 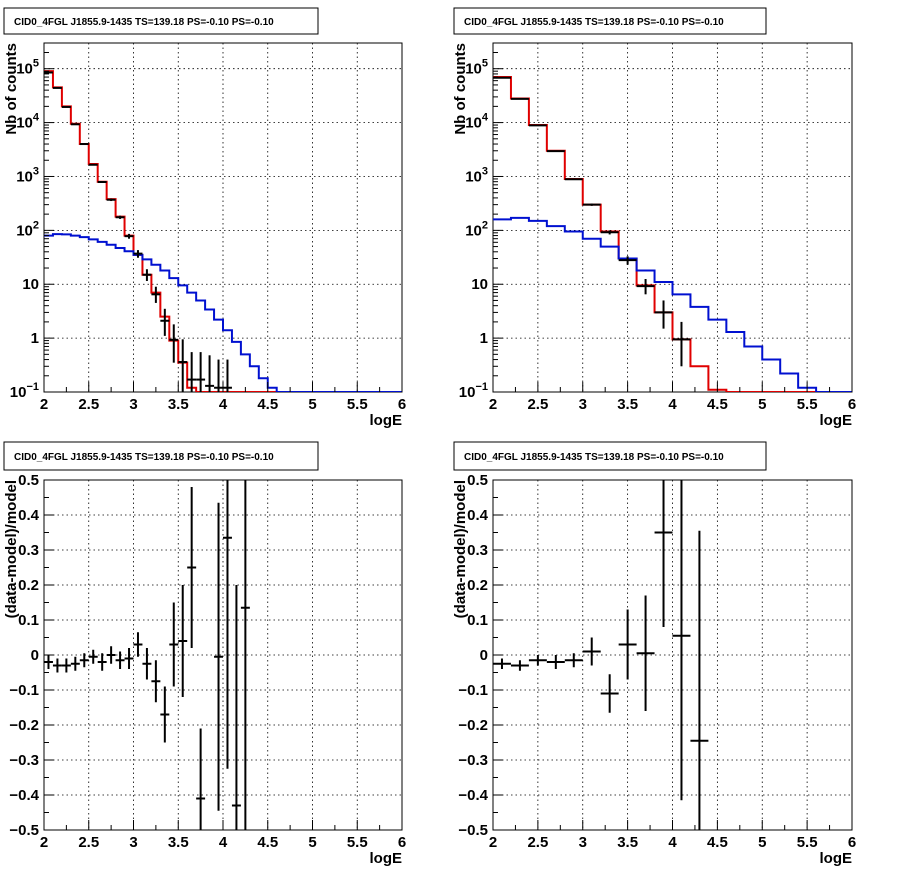 What do you see at coordinates (476, 68) in the screenshot?
I see `y-tick-label: 10⁵` at bounding box center [476, 68].